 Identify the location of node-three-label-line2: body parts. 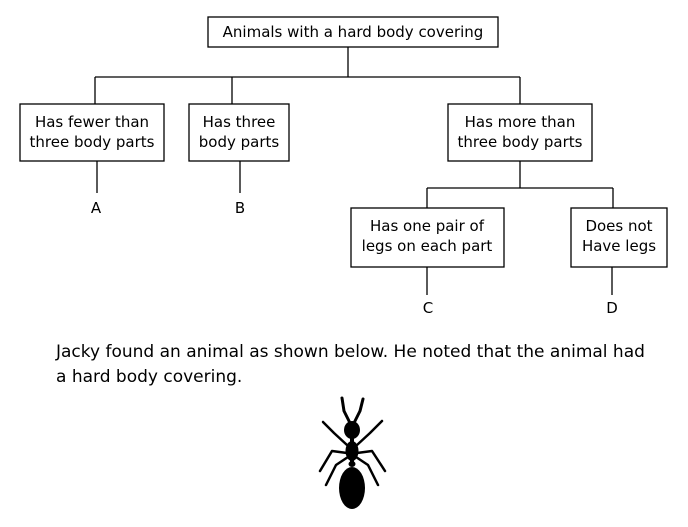
(239, 142).